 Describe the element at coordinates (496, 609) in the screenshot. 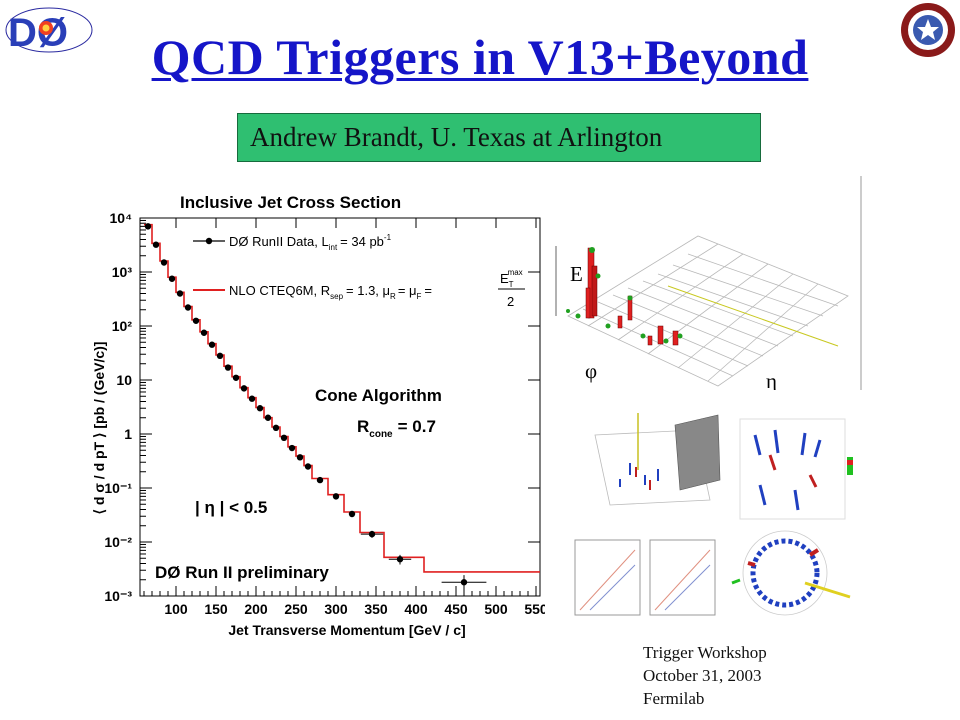

I see `x-tick-label: 500` at that location.